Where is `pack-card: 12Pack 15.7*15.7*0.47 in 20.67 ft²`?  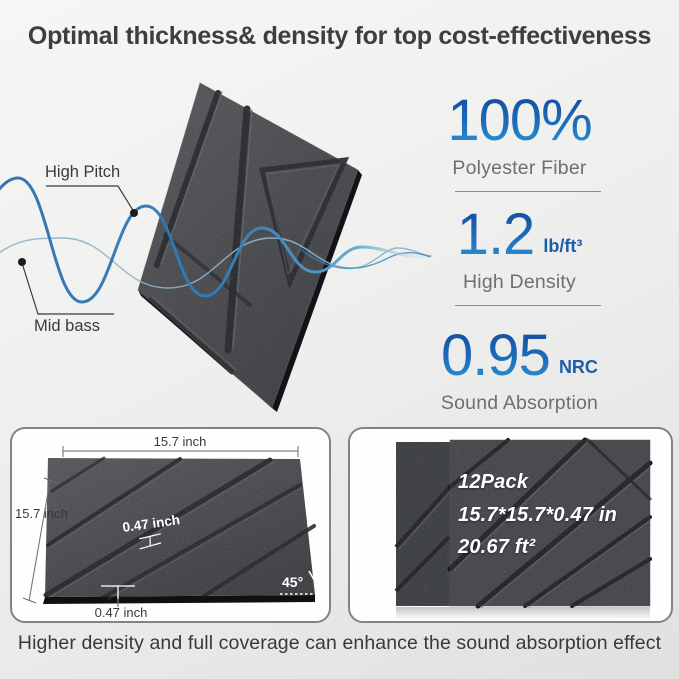
pack-card: 12Pack 15.7*15.7*0.47 in 20.67 ft² is located at coordinates (510, 525).